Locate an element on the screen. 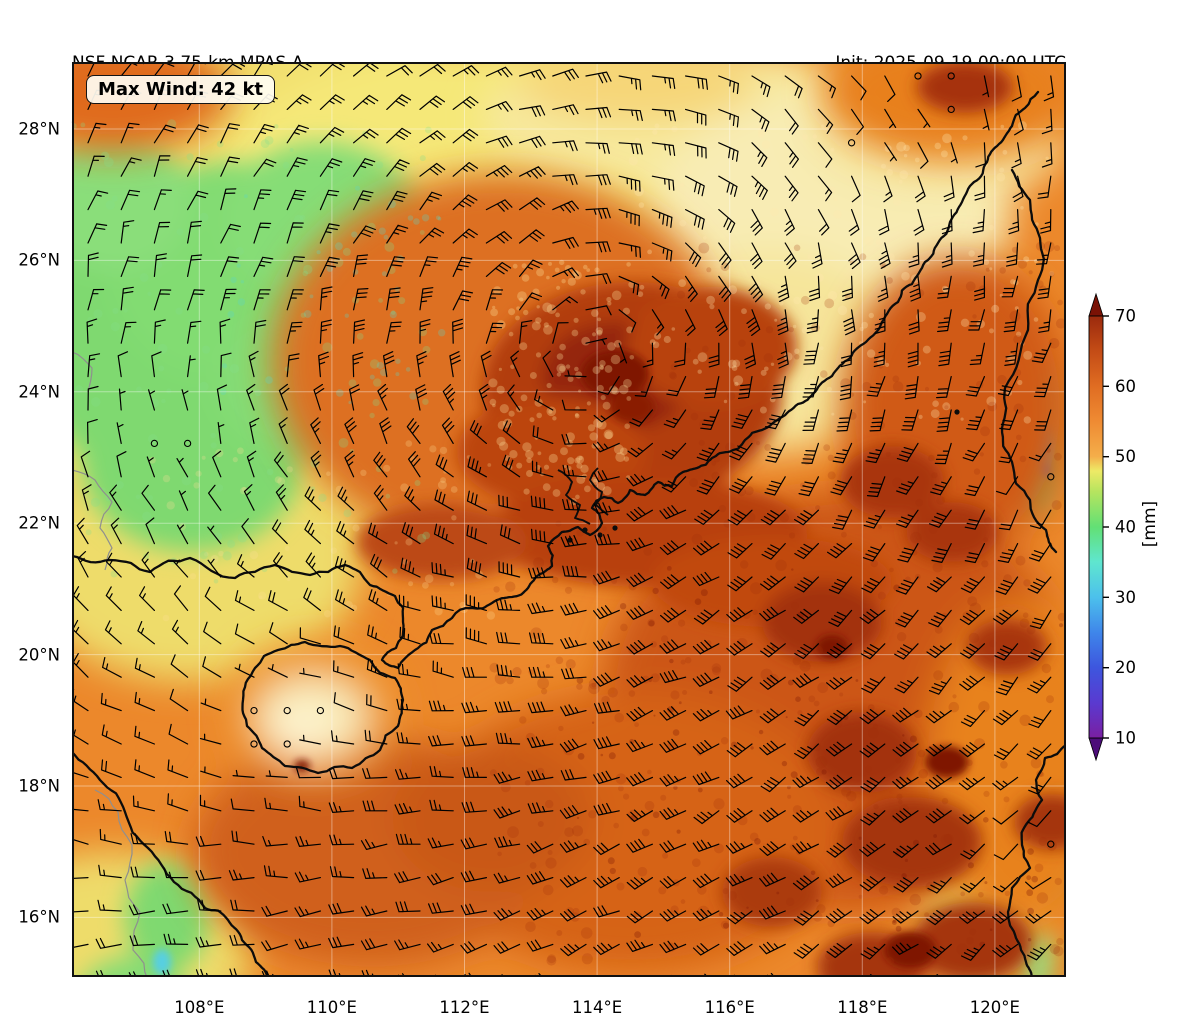 This screenshot has width=1181, height=1032. colorbar-tick-label: 20 is located at coordinates (1125, 667).